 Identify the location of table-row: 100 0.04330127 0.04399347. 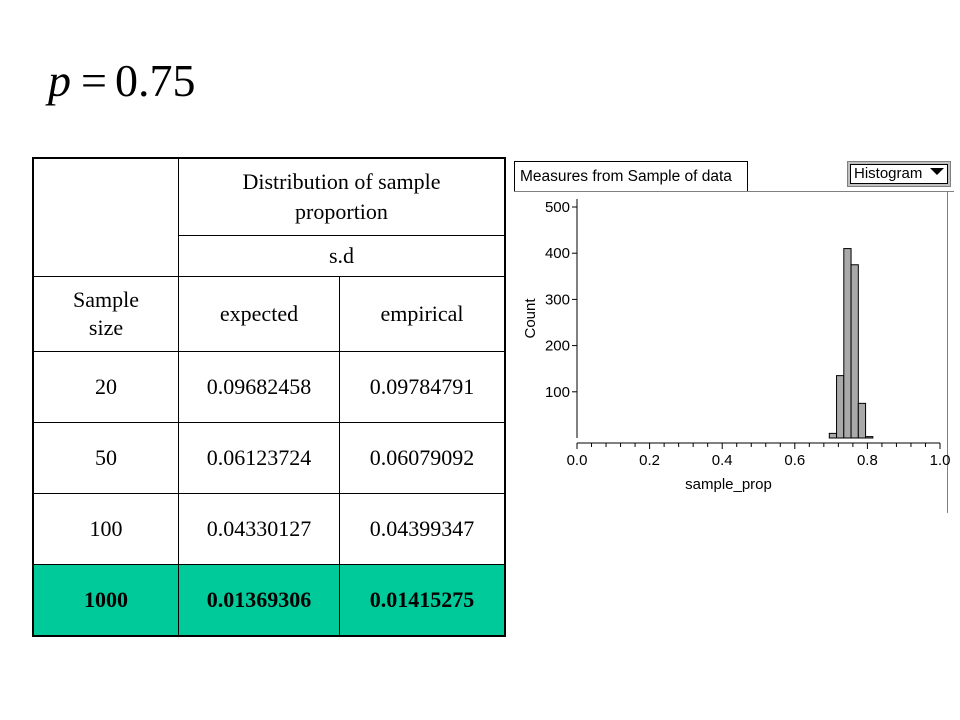
(269, 529).